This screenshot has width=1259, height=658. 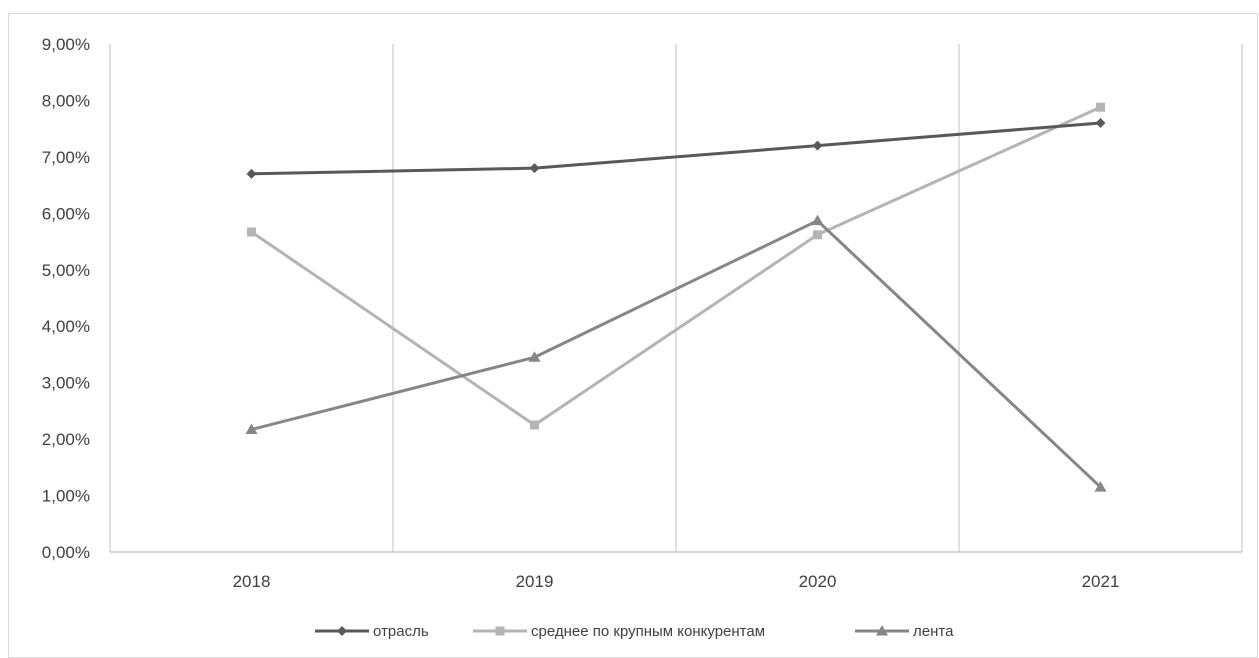 I want to click on y-tick-label: 1,00%, so click(x=66, y=496).